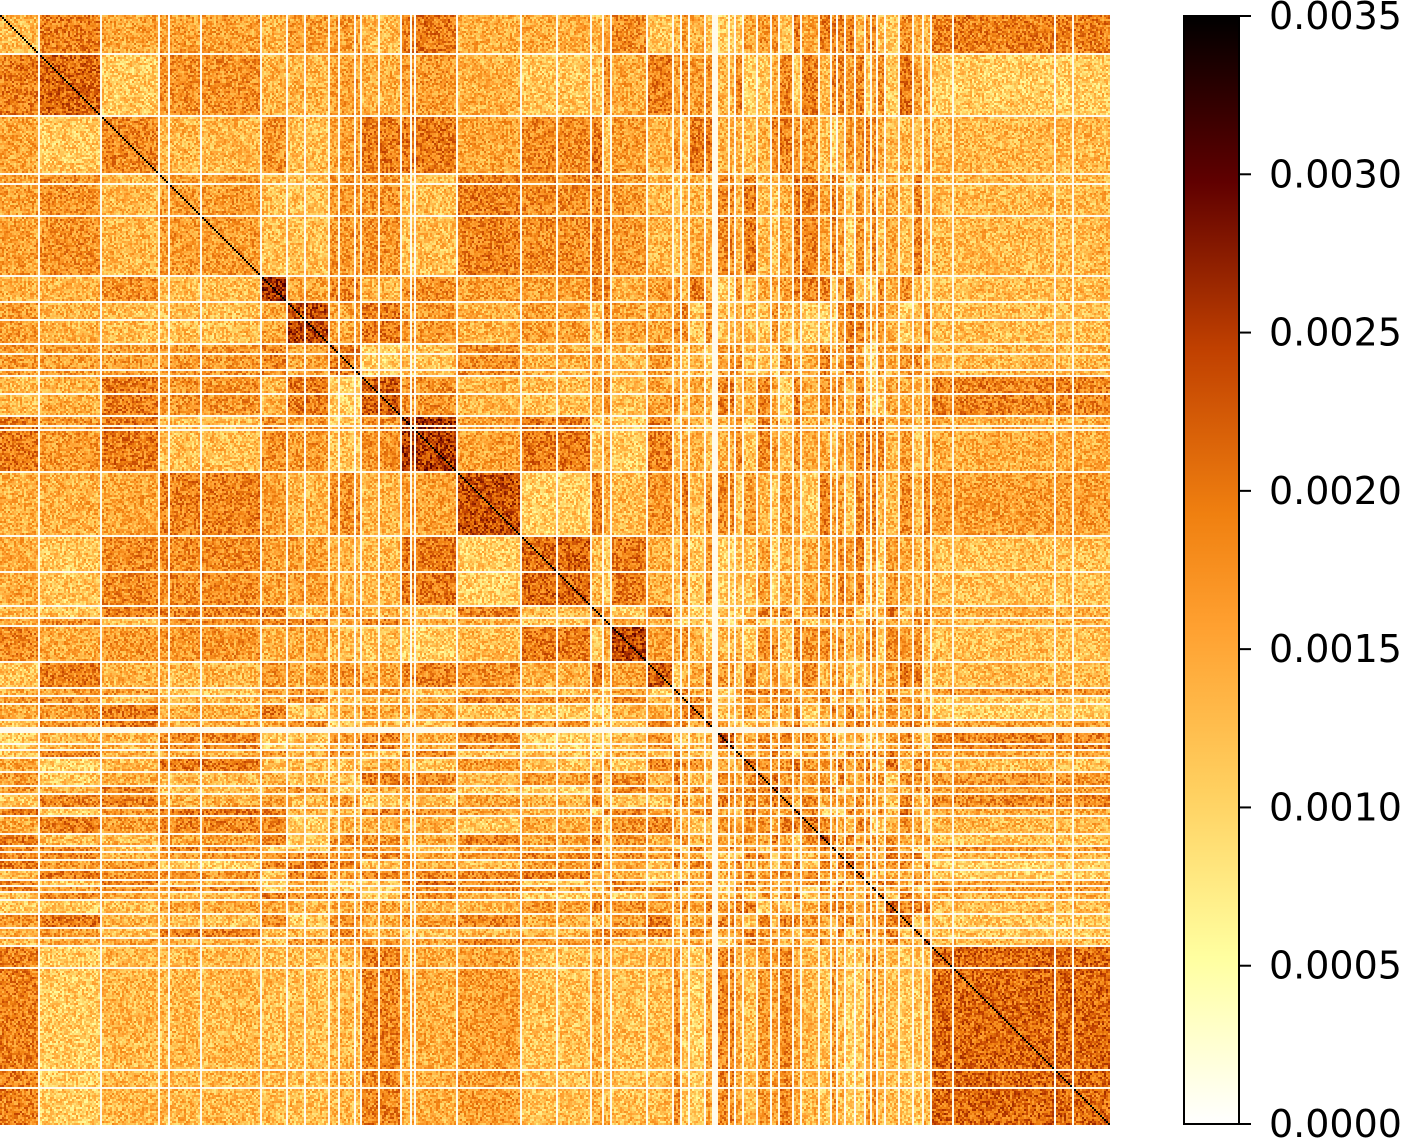  What do you see at coordinates (1335, 966) in the screenshot?
I see `colorbar-tick-label: 0.0005` at bounding box center [1335, 966].